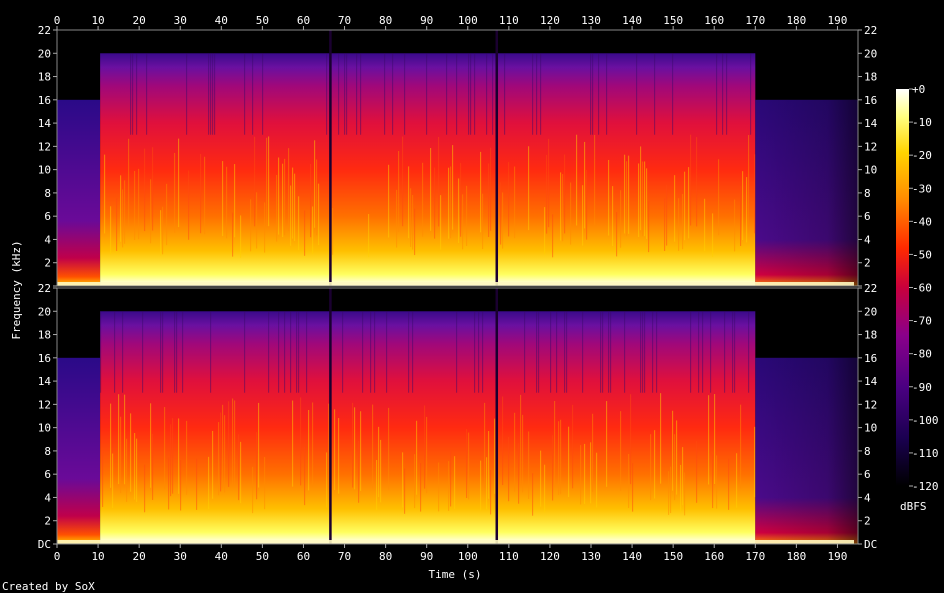 Image resolution: width=944 pixels, height=593 pixels. What do you see at coordinates (755, 556) in the screenshot?
I see `x-tick-label: 170` at bounding box center [755, 556].